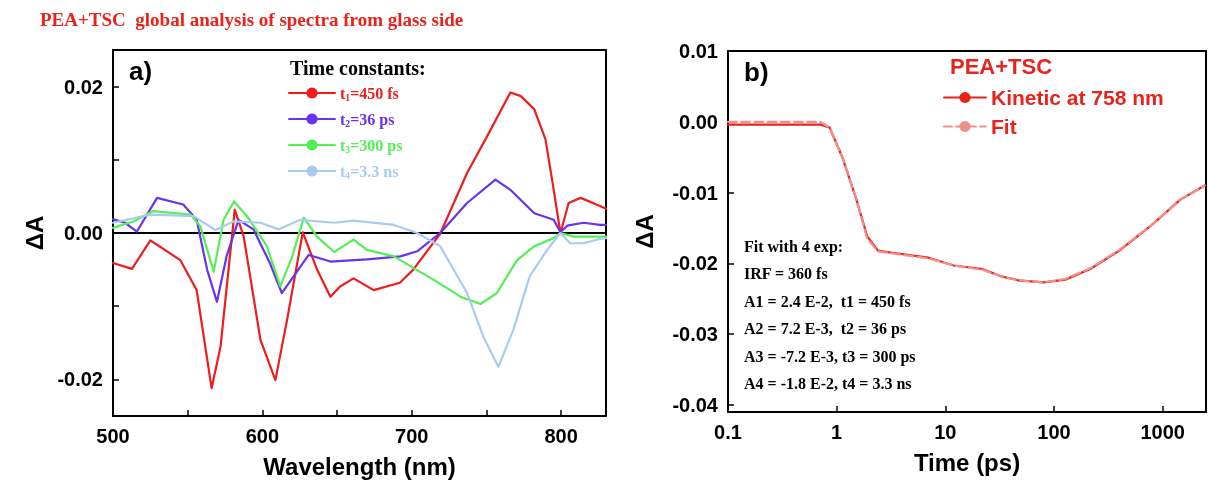 Image resolution: width=1208 pixels, height=486 pixels. Describe the element at coordinates (695, 334) in the screenshot. I see `y-tick-label: -0.03` at that location.